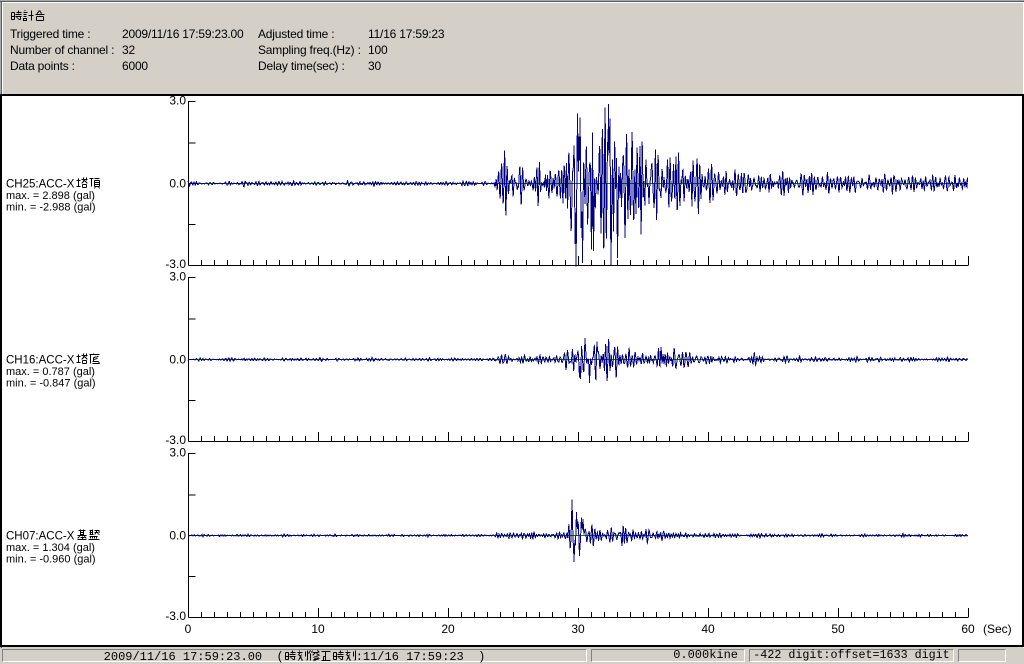 The width and height of the screenshot is (1024, 664). I want to click on svg-text: (Sec), so click(997, 629).